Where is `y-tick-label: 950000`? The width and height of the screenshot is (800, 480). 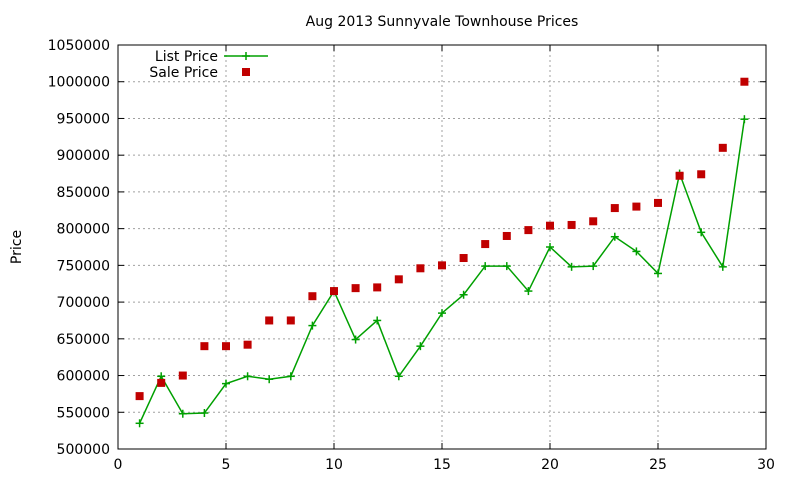 y-tick-label: 950000 is located at coordinates (83, 119).